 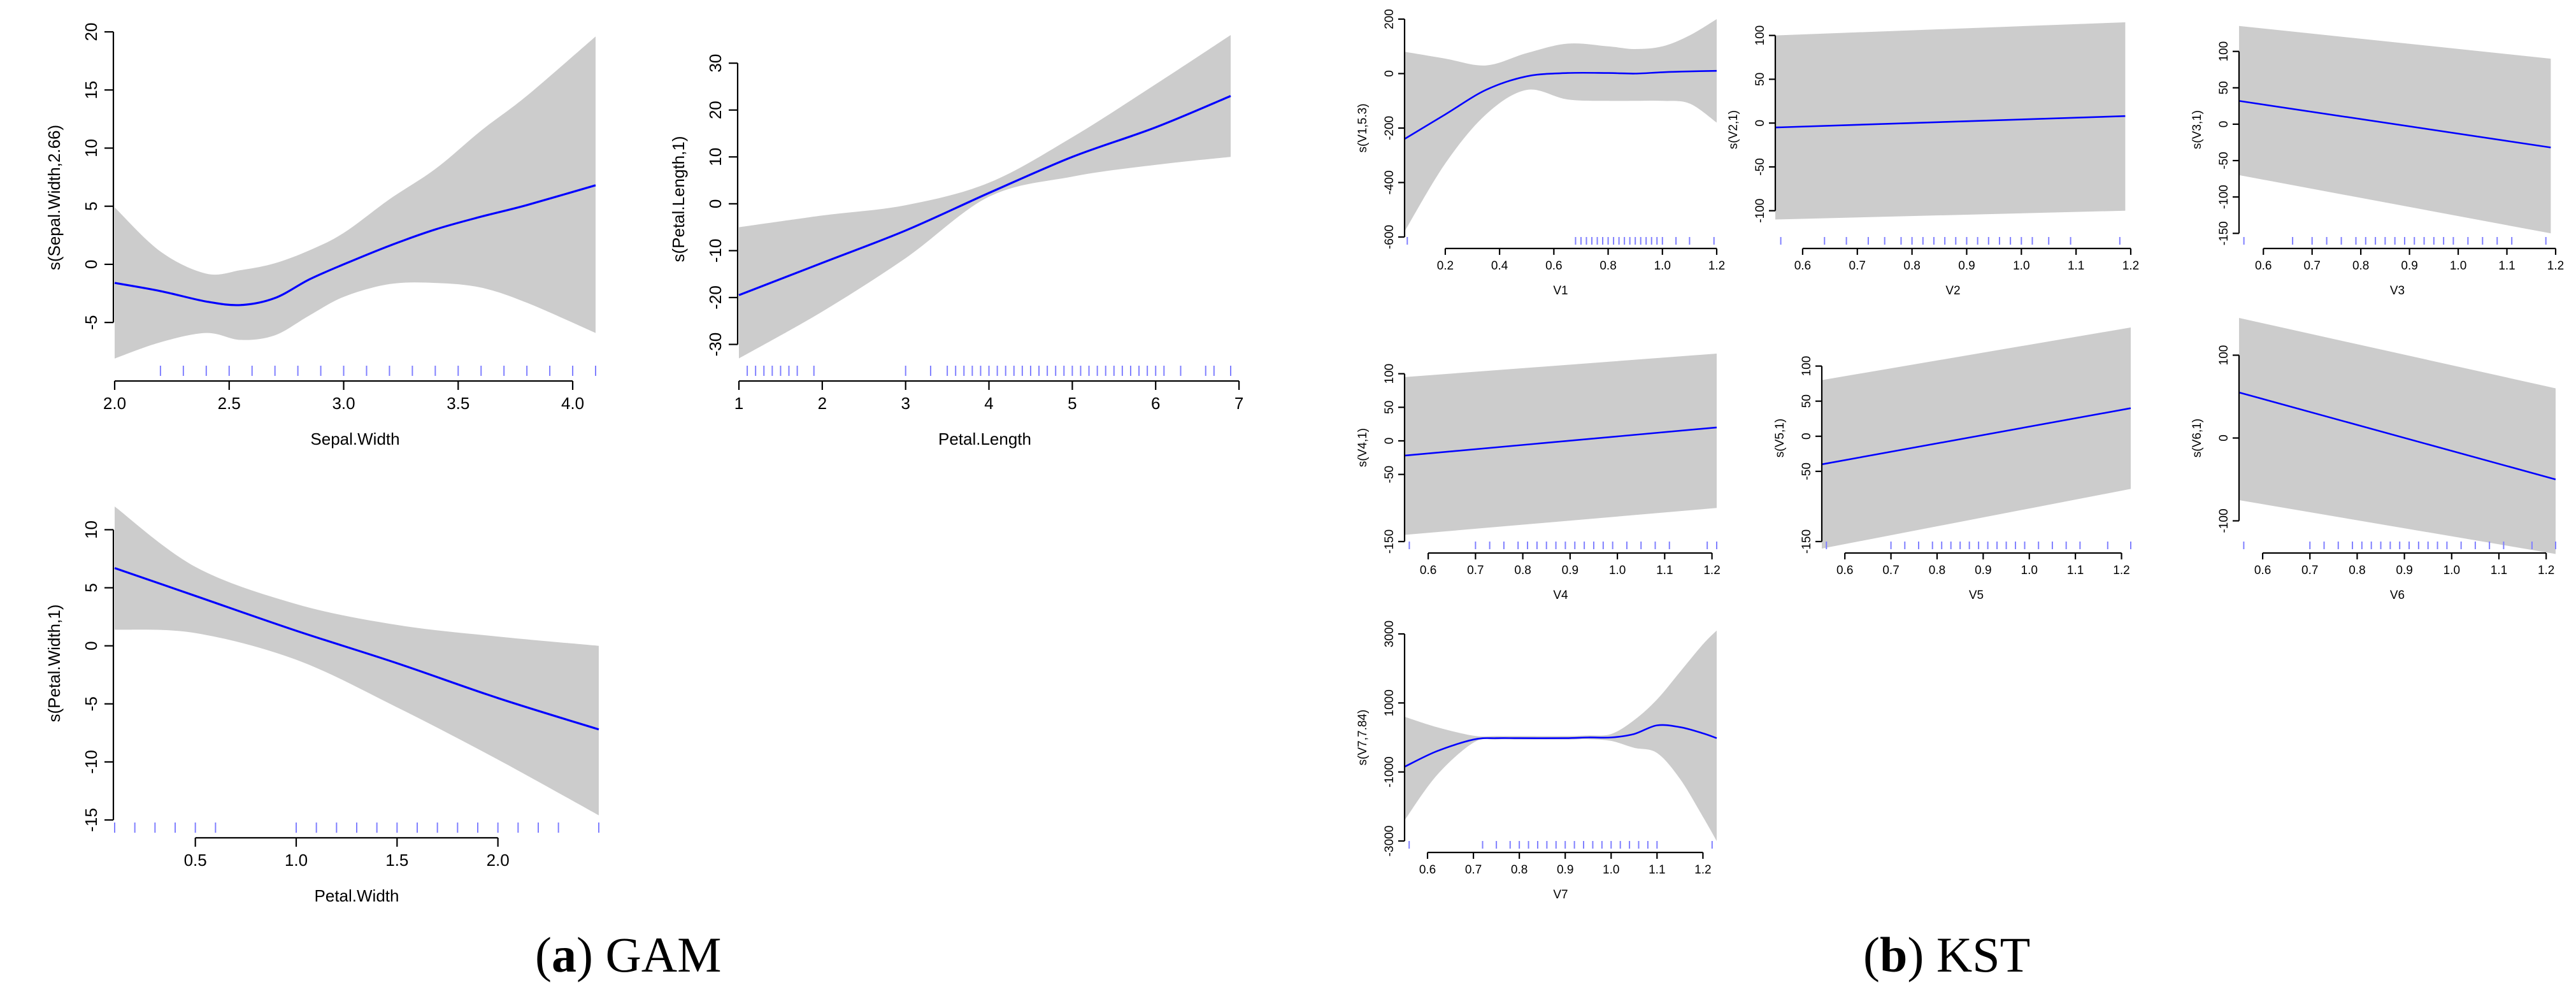 What do you see at coordinates (2507, 266) in the screenshot?
I see `chart-v3-x-tick-label-5: 1.1` at bounding box center [2507, 266].